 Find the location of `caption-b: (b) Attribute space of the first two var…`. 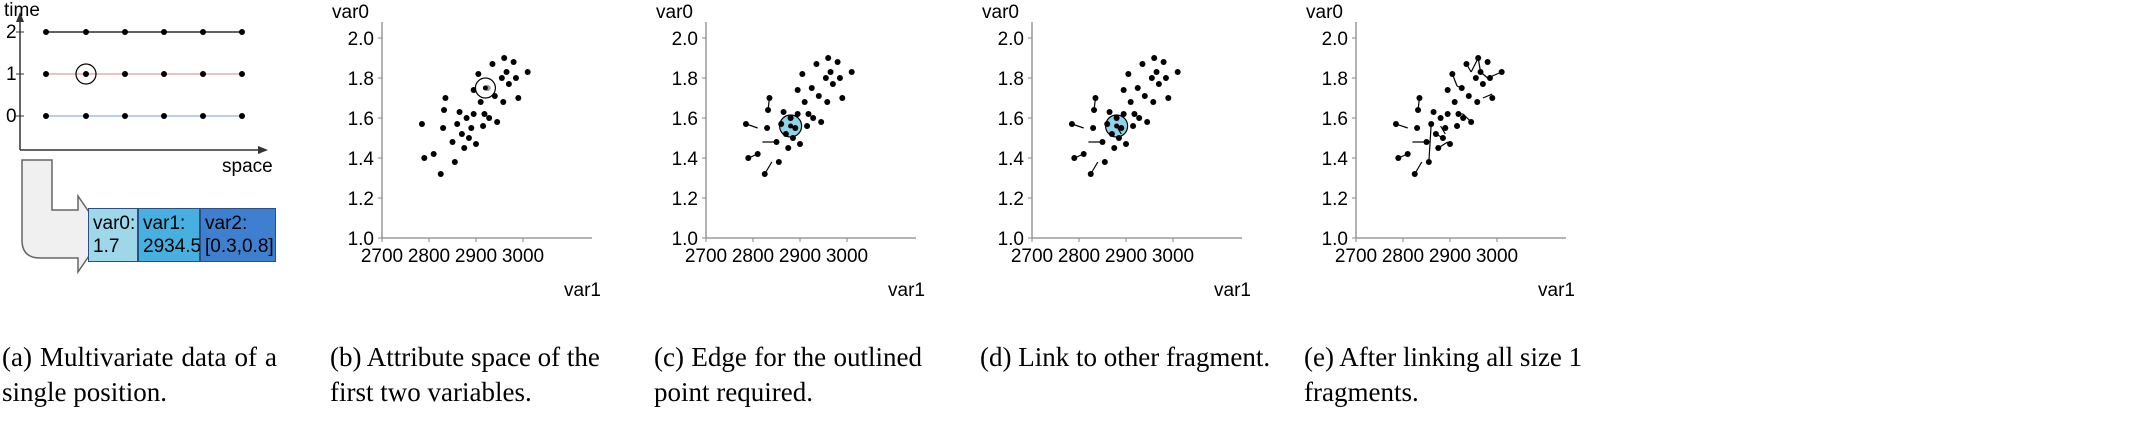

caption-b: (b) Attribute space of the first two var… is located at coordinates (465, 375).